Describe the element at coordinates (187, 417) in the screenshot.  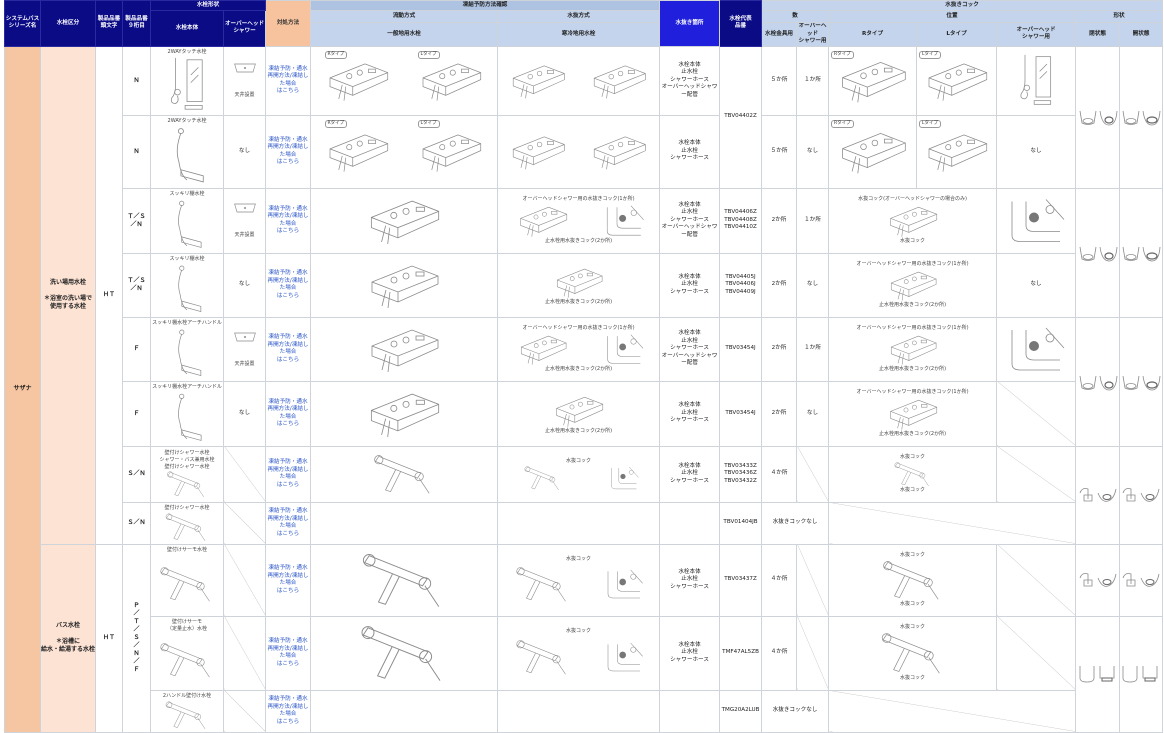
I see `arch-handle-faucet-icon` at that location.